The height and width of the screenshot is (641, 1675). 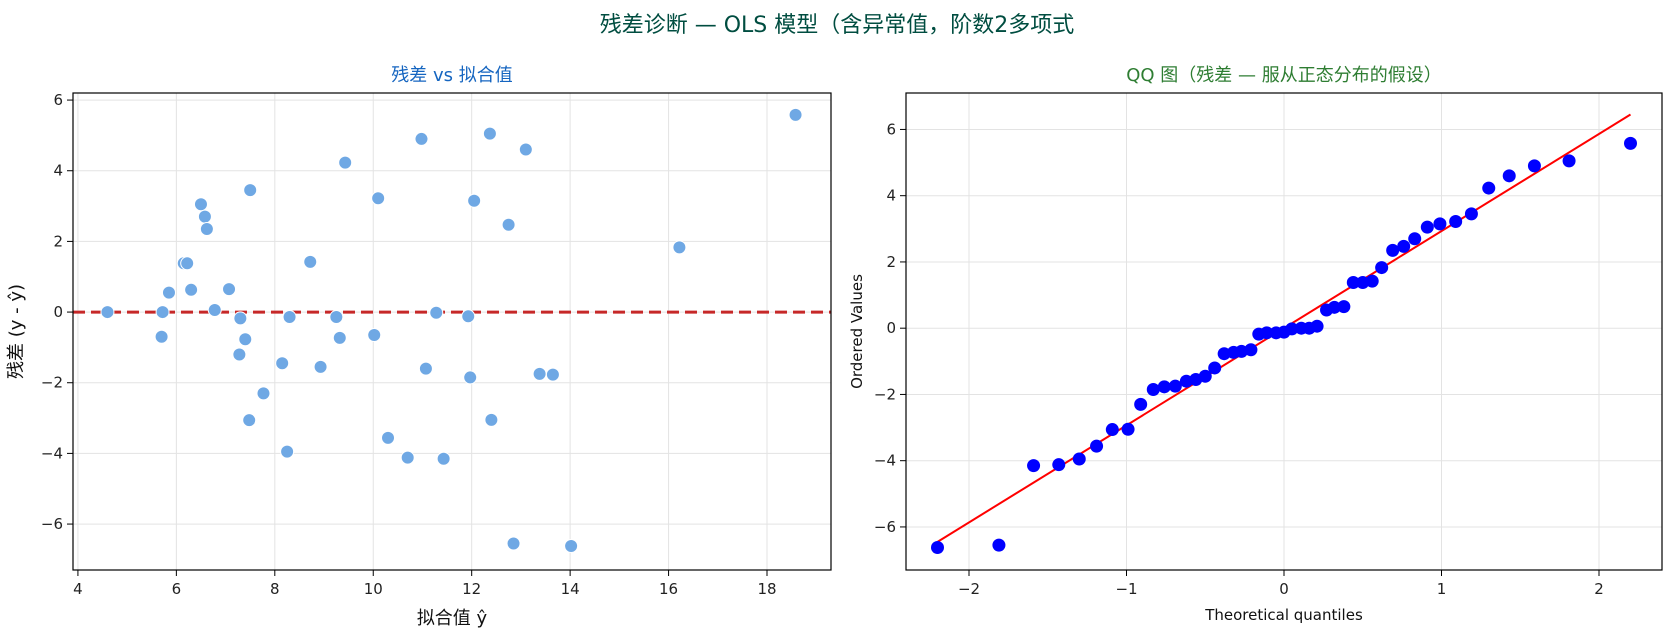 I want to click on x-tick-label: −2, so click(x=969, y=589).